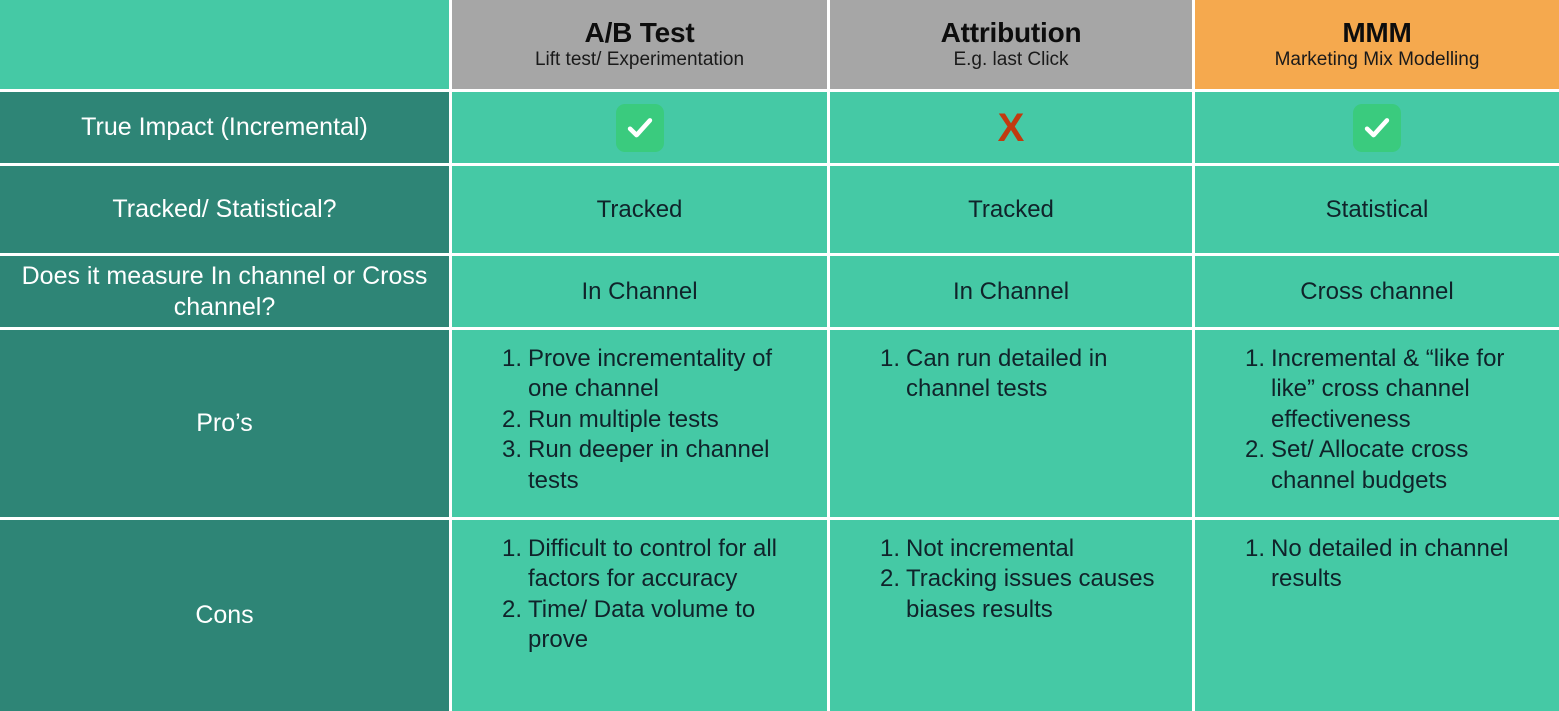  I want to click on cell-tracked-statistical-ab_test: Tracked, so click(641, 211).